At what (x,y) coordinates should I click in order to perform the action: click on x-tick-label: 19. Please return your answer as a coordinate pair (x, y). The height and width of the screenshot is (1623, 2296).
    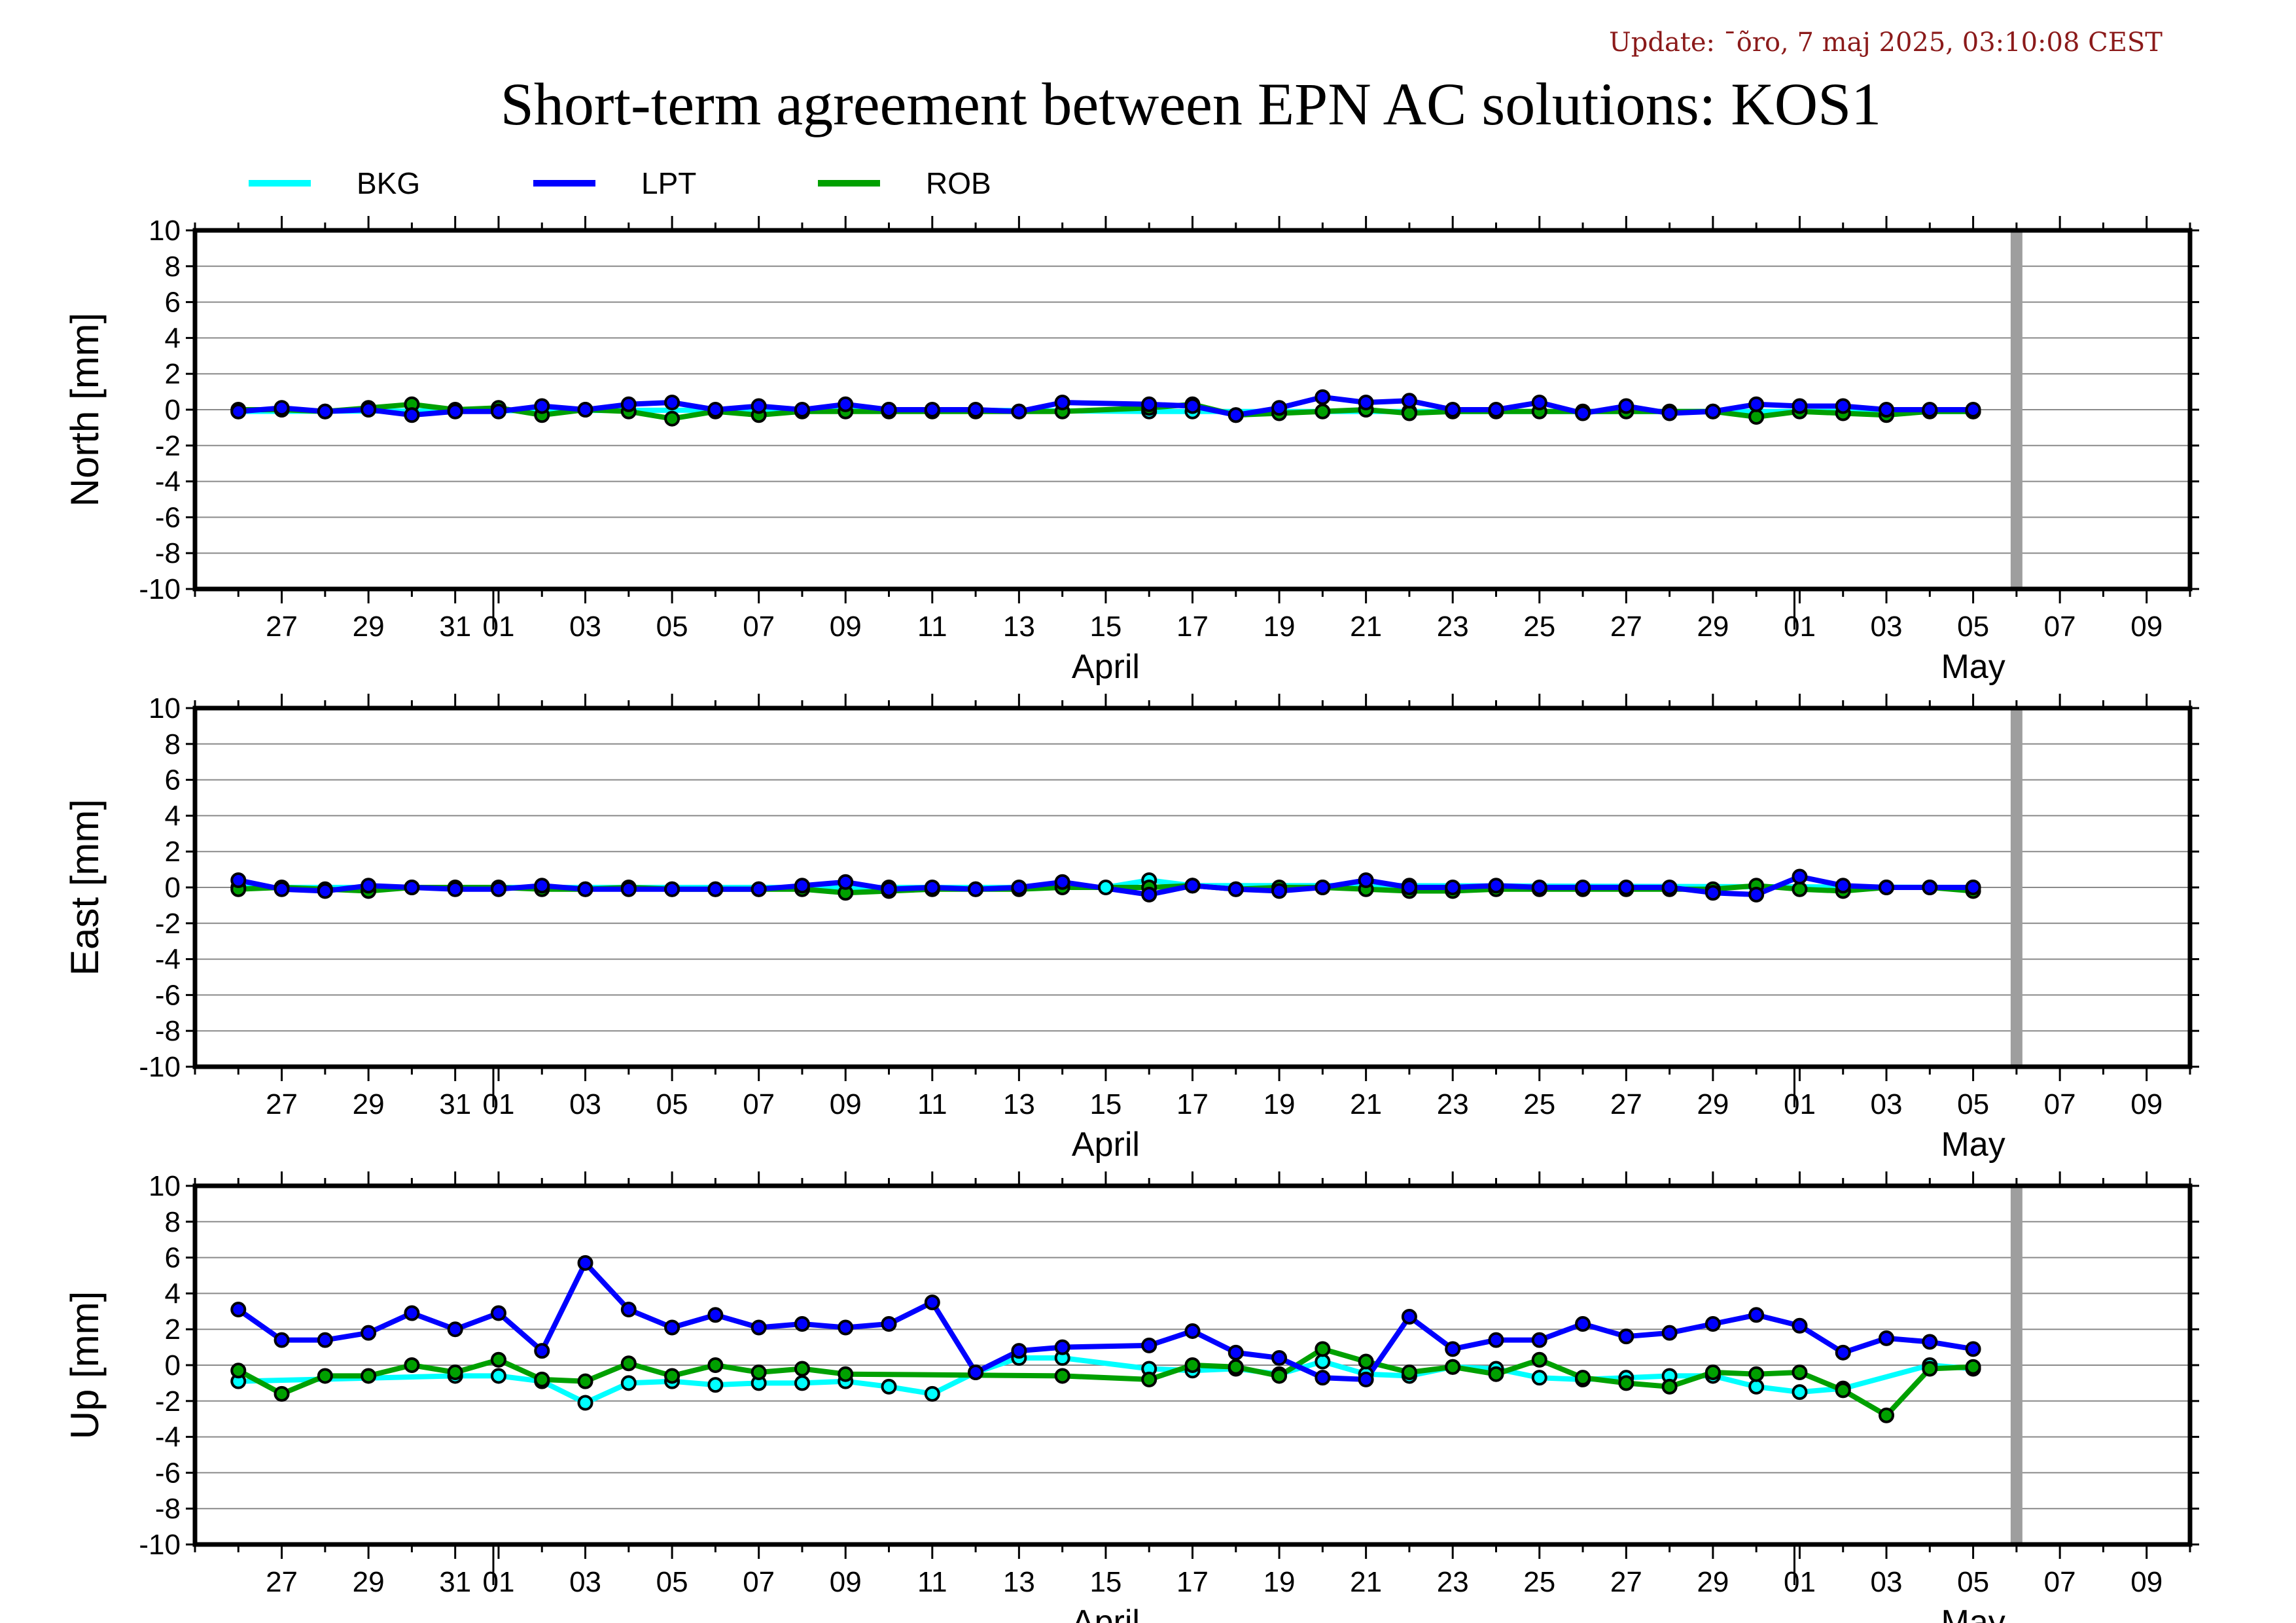
    Looking at the image, I should click on (1279, 1104).